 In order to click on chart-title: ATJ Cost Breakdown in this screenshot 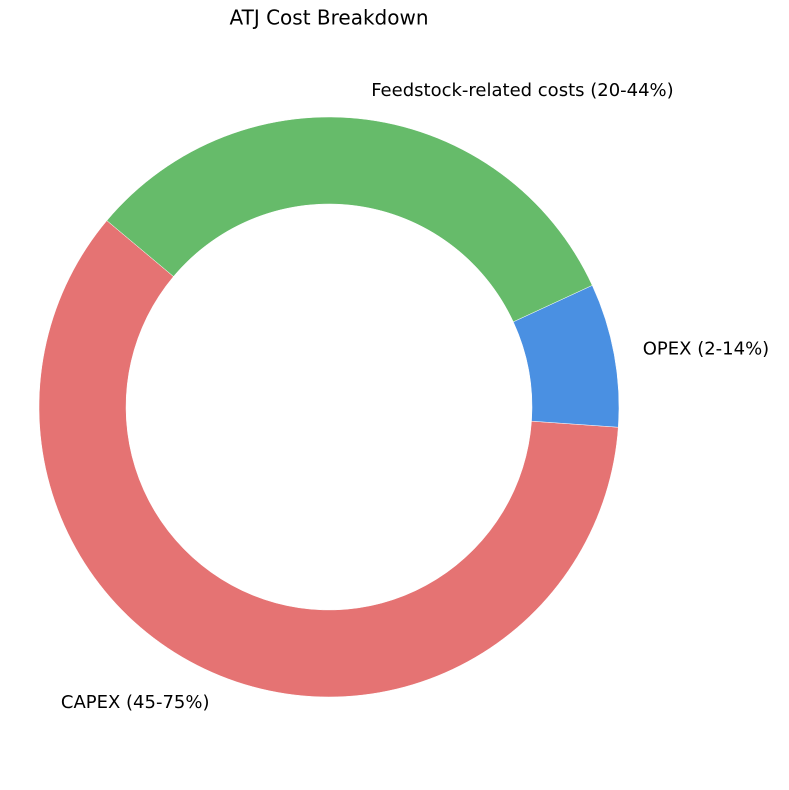, I will do `click(328, 18)`.